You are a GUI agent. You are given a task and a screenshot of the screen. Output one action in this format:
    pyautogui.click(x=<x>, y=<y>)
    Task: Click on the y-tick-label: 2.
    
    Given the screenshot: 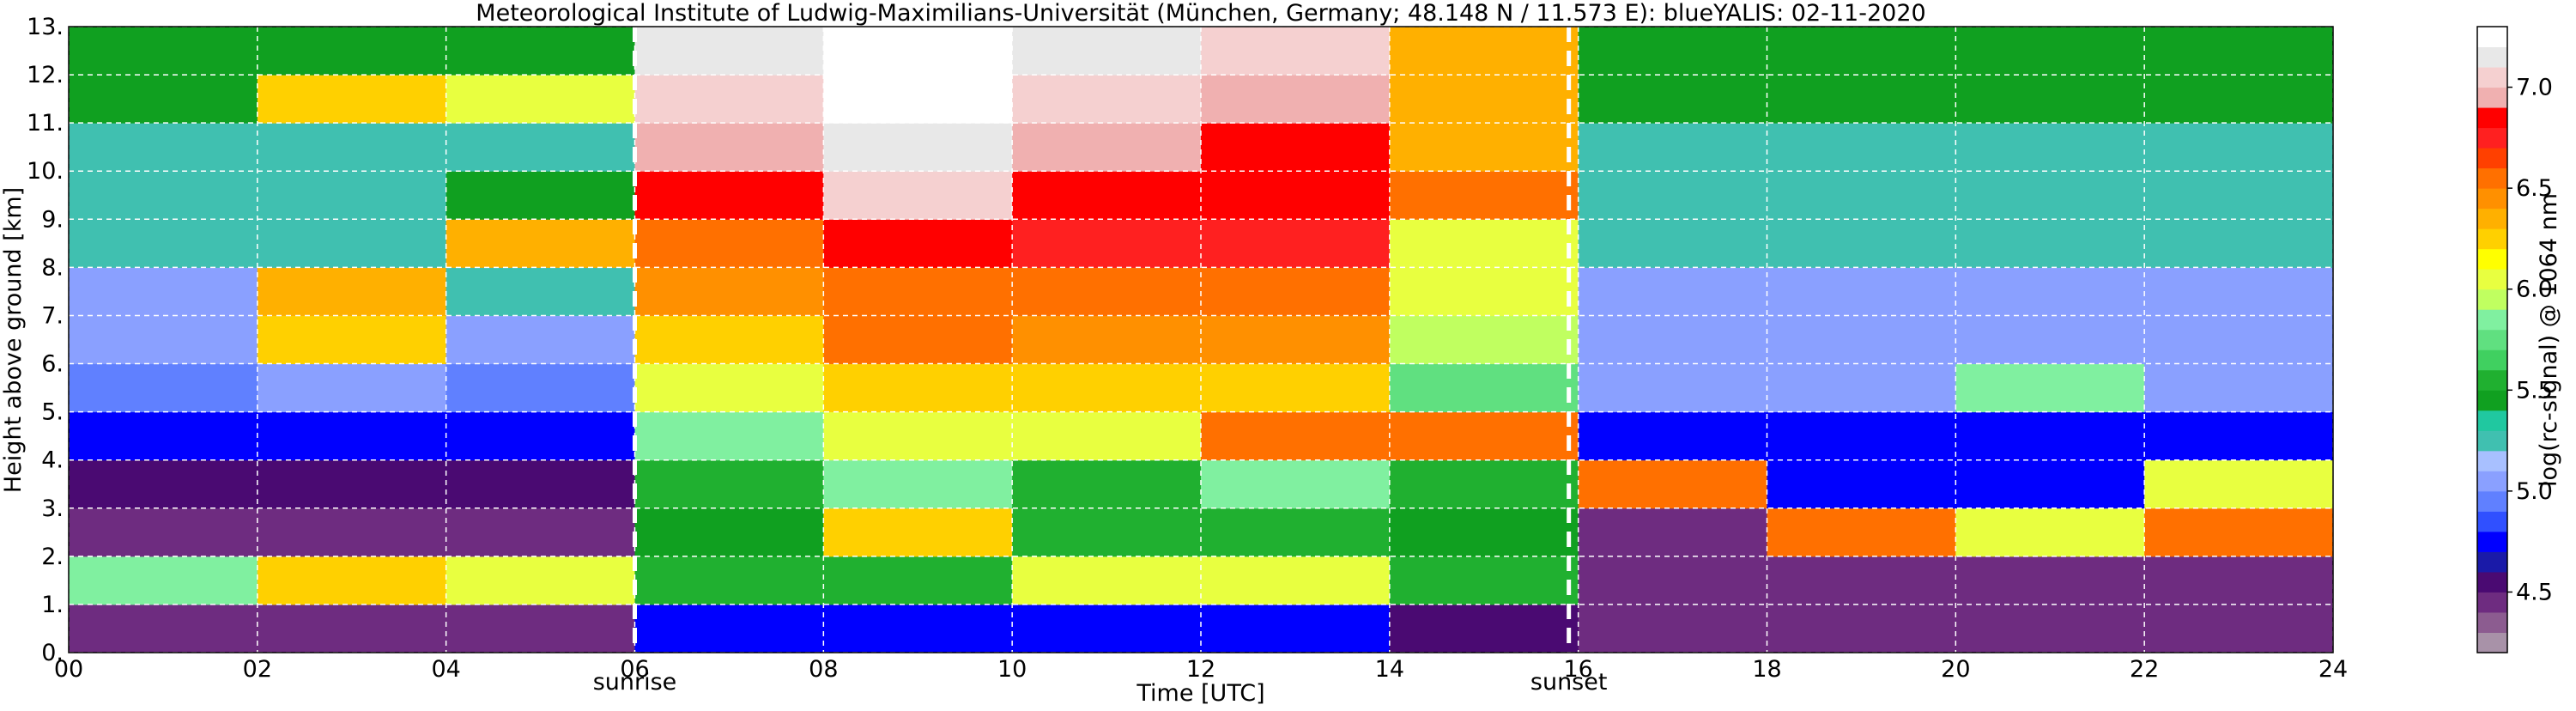 What is the action you would take?
    pyautogui.click(x=52, y=557)
    